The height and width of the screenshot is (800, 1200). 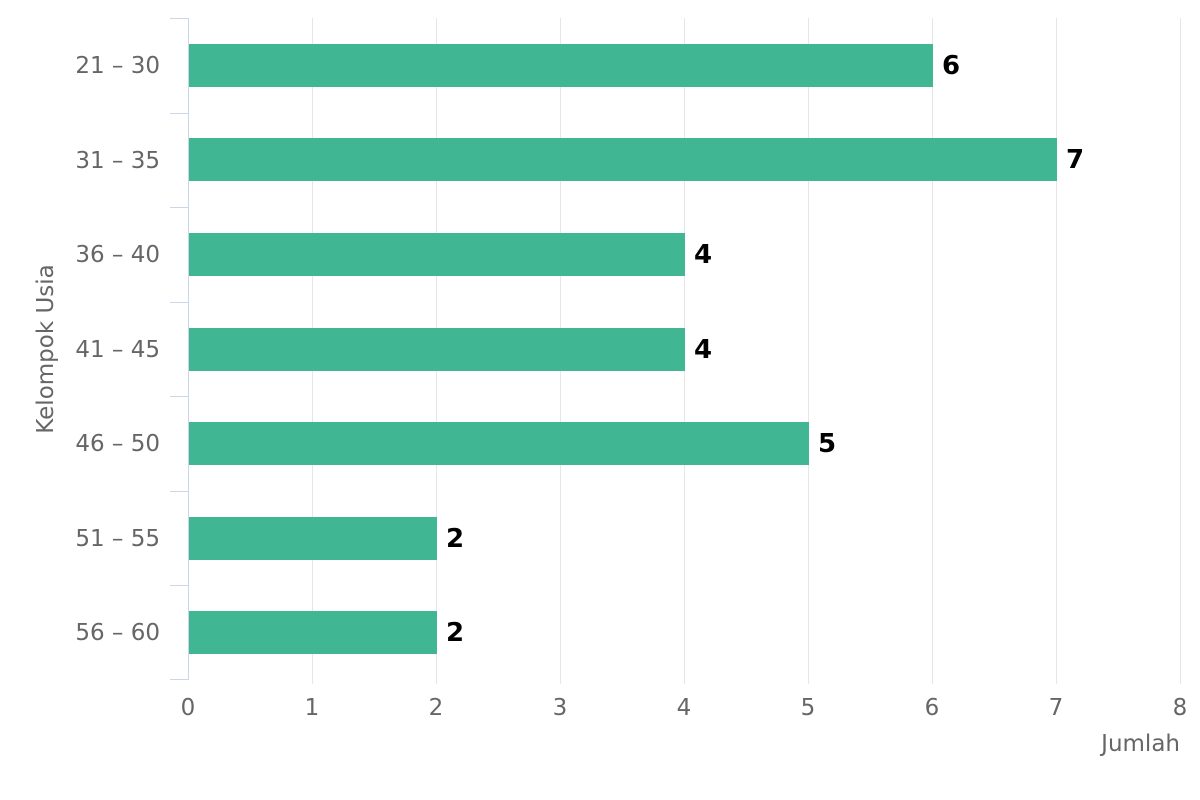 What do you see at coordinates (117, 254) in the screenshot?
I see `category-label: 36 – 40` at bounding box center [117, 254].